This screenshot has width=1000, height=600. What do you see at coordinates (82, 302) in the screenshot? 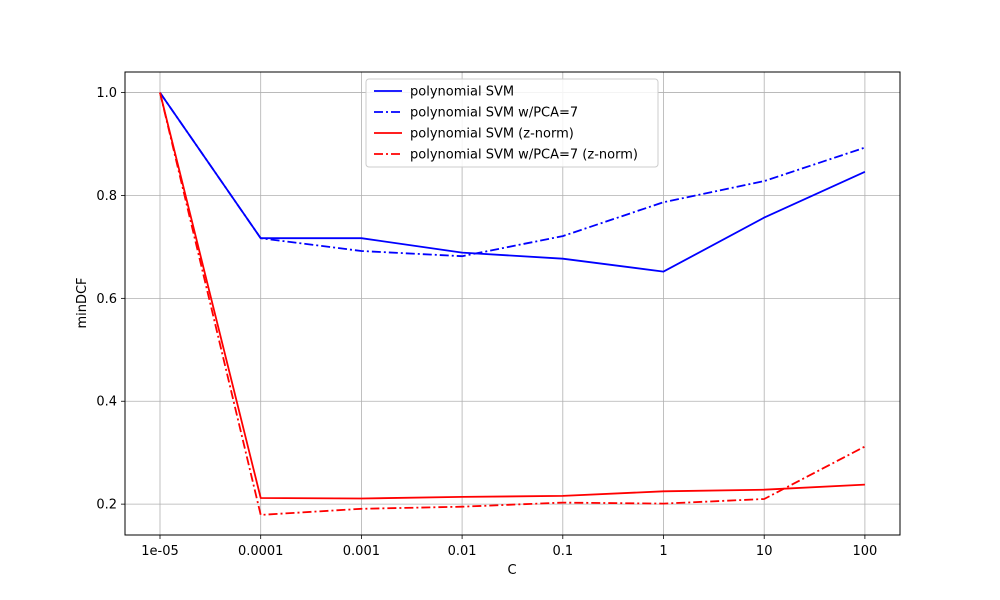
I see `y-axis-label: minDCF` at bounding box center [82, 302].